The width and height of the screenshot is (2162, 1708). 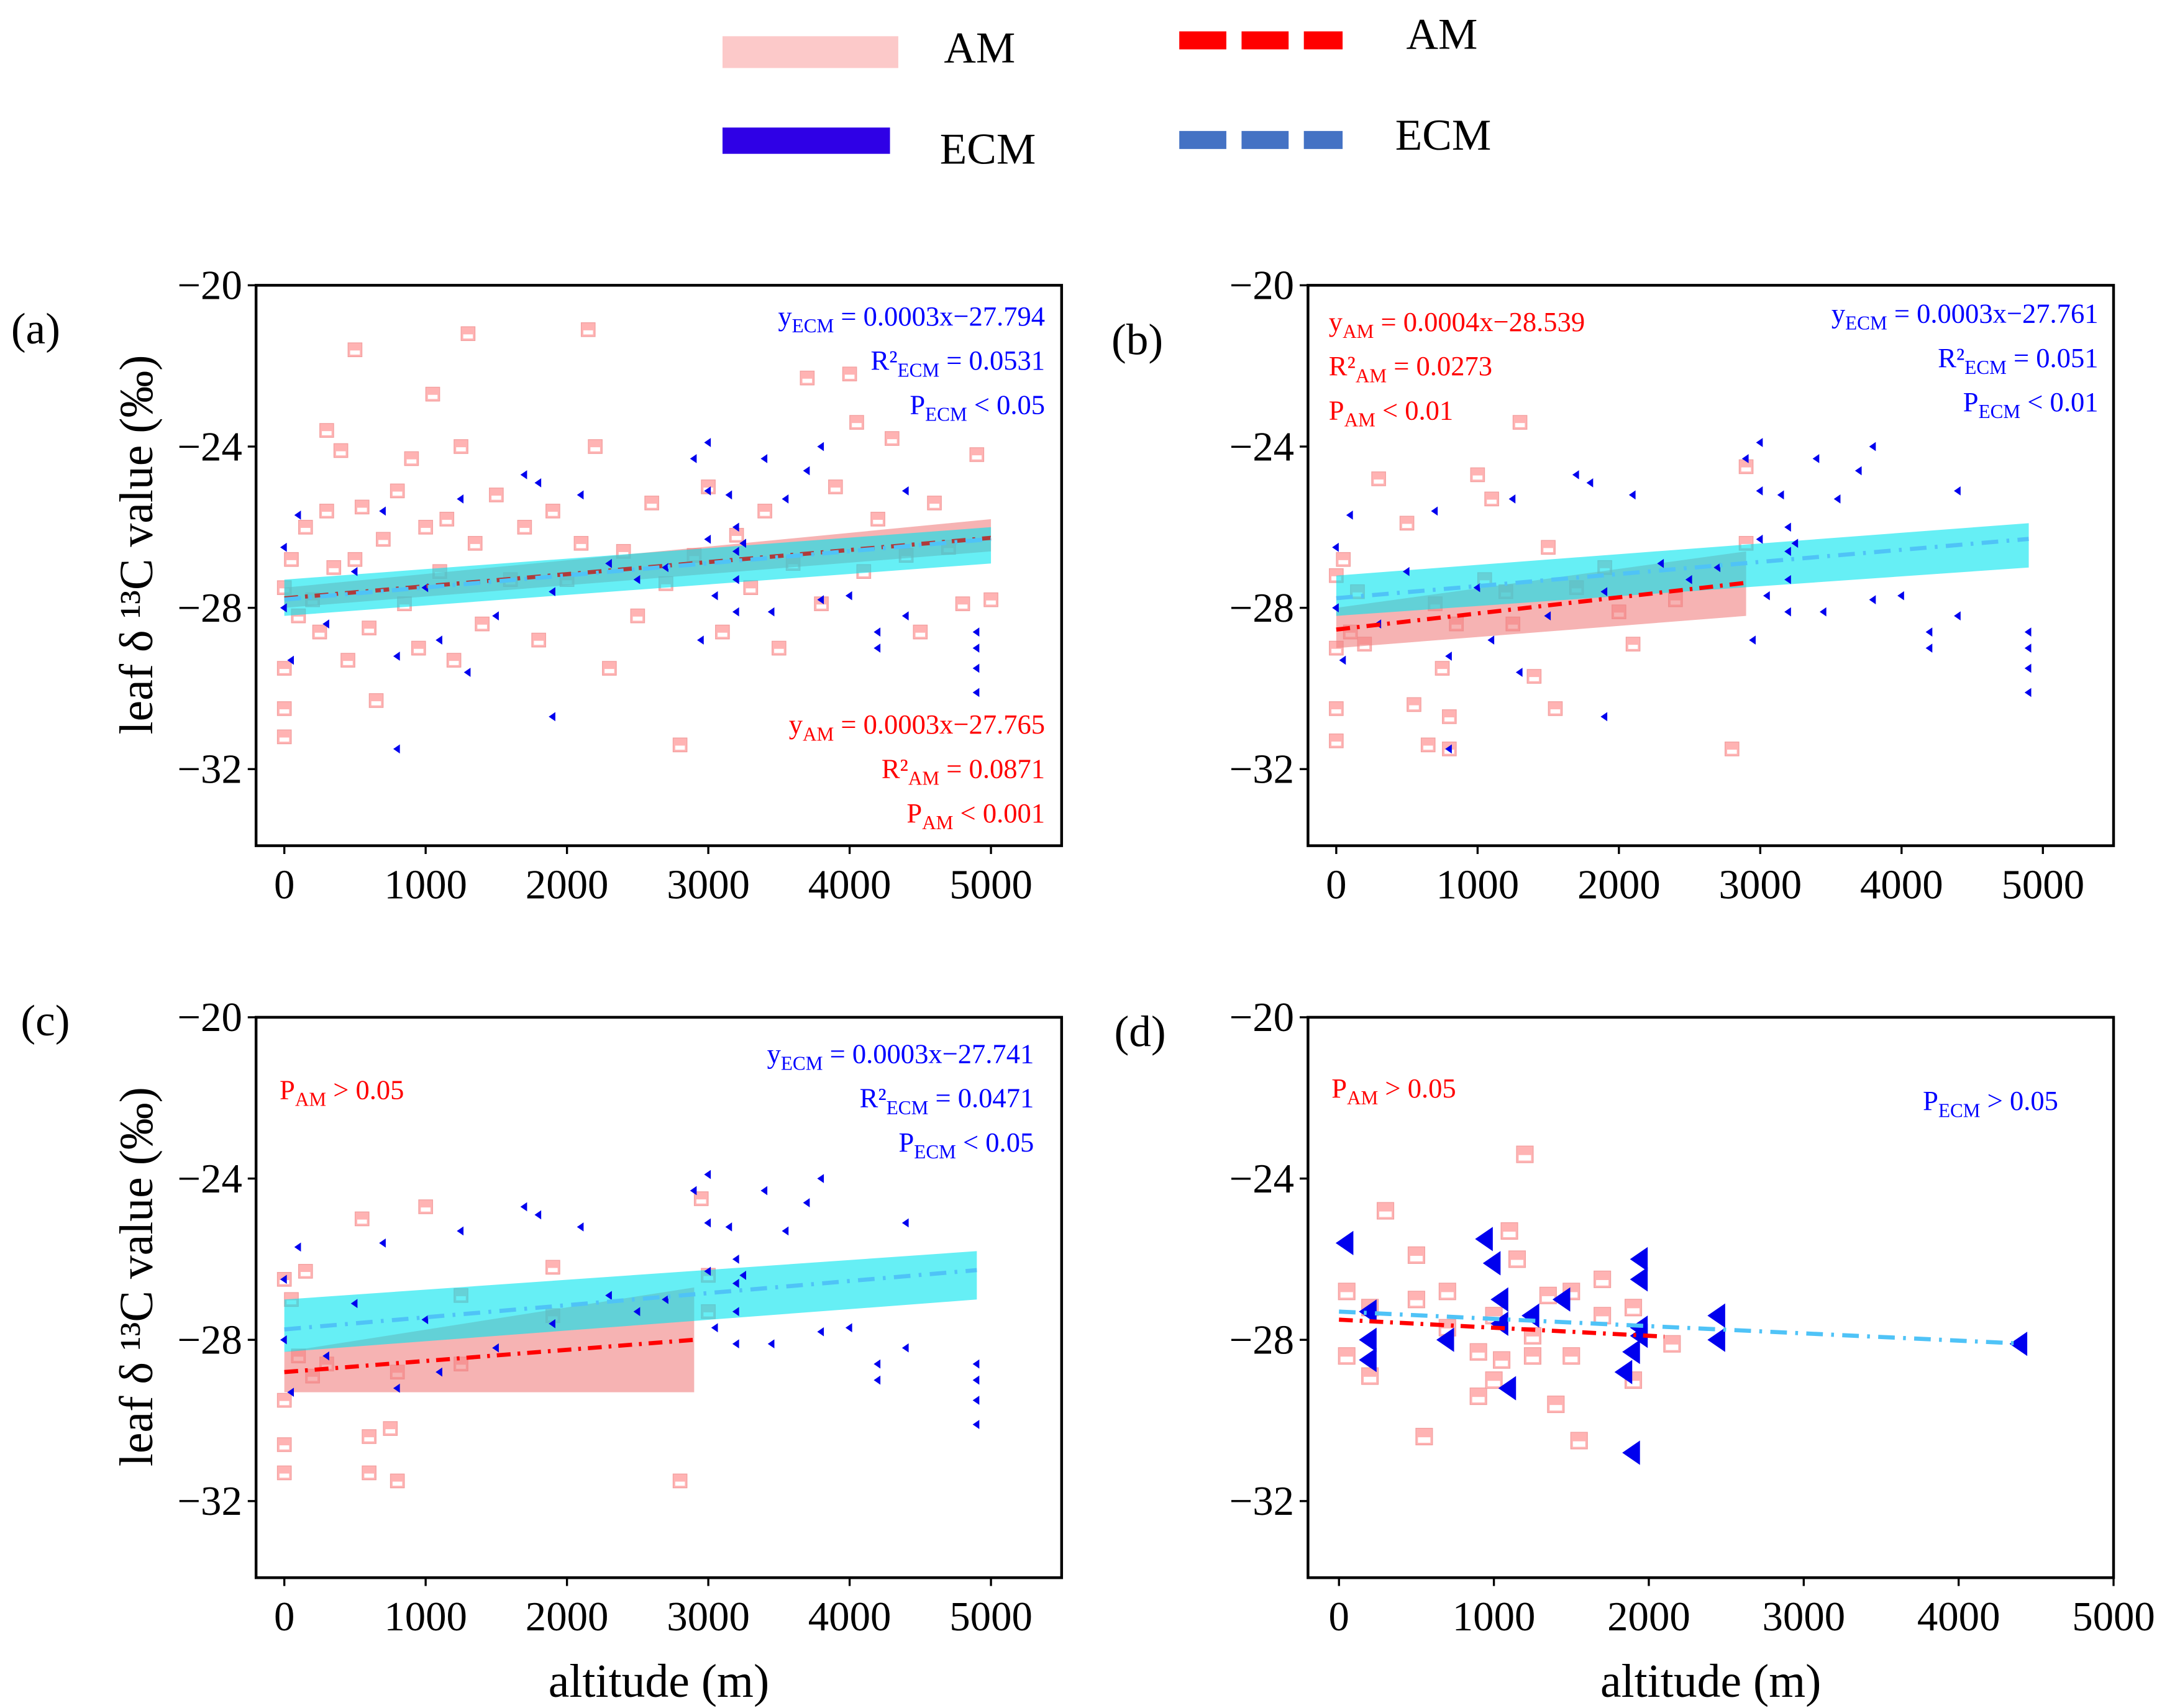 I want to click on panel-label: (c), so click(x=45, y=1020).